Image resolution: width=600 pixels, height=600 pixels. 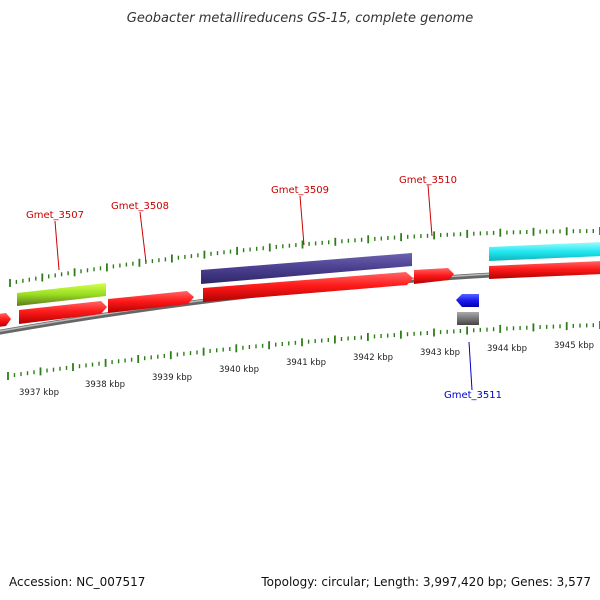 I want to click on cds-track-forward, so click(x=300, y=294).